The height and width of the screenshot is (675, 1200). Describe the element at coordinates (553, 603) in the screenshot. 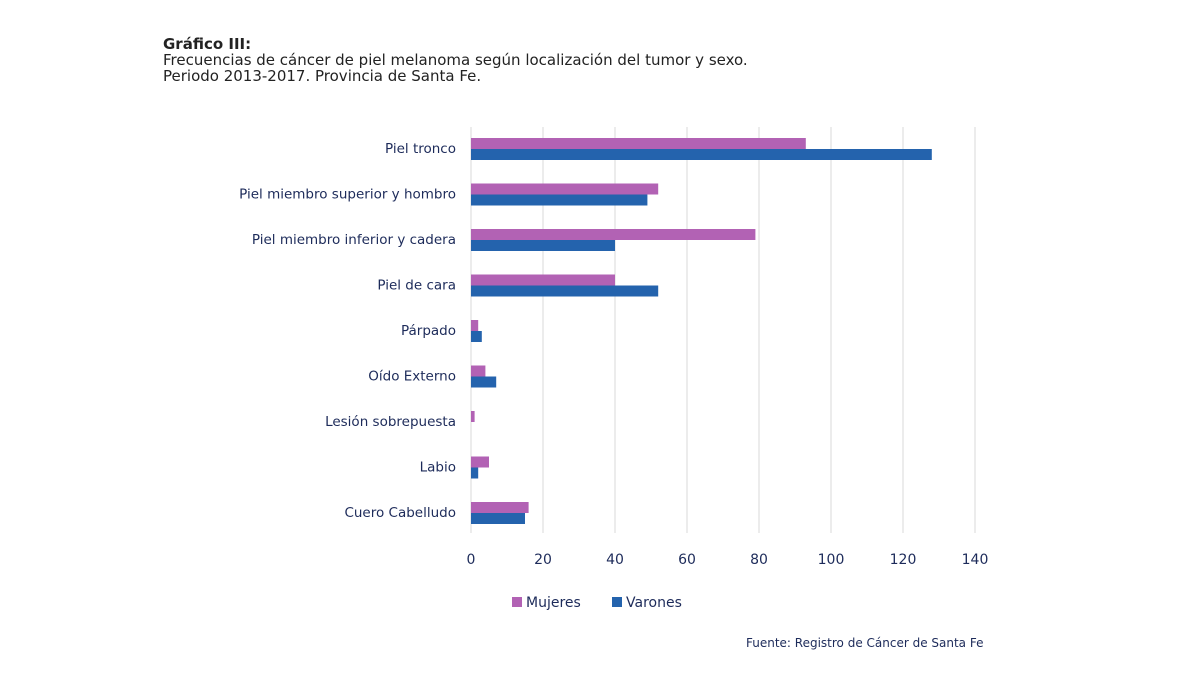

I see `legend-label-mujeres: Mujeres` at that location.